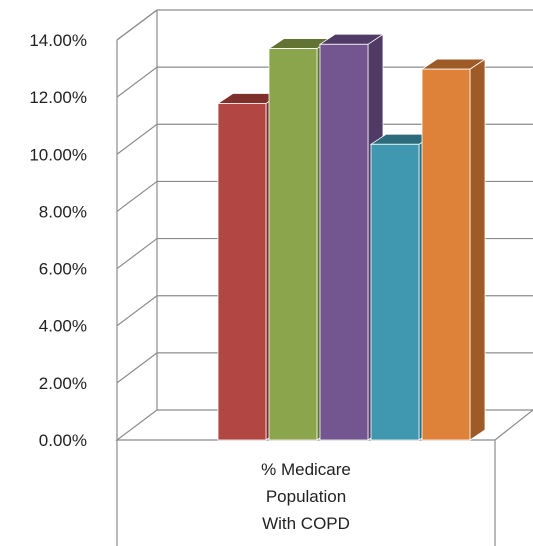 This screenshot has height=546, width=533. What do you see at coordinates (58, 154) in the screenshot?
I see `y-tick-label: 10.00%` at bounding box center [58, 154].